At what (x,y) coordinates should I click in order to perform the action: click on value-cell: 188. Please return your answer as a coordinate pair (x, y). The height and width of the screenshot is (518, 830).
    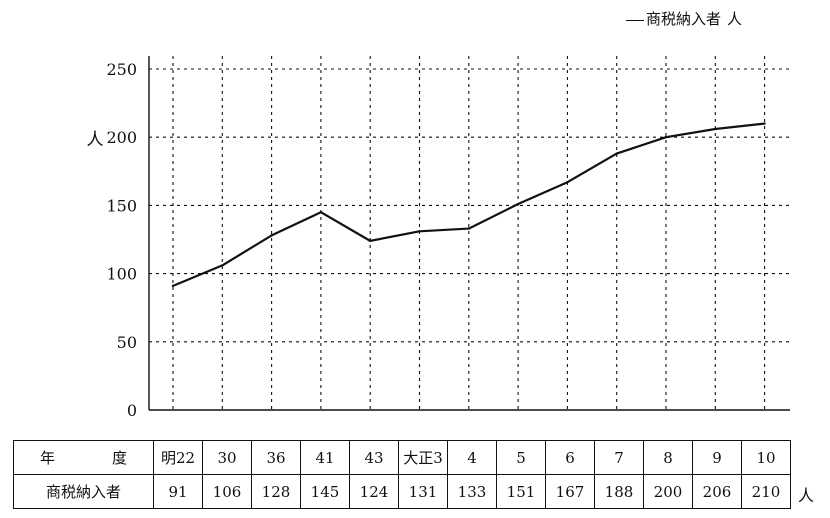
    Looking at the image, I should click on (619, 491).